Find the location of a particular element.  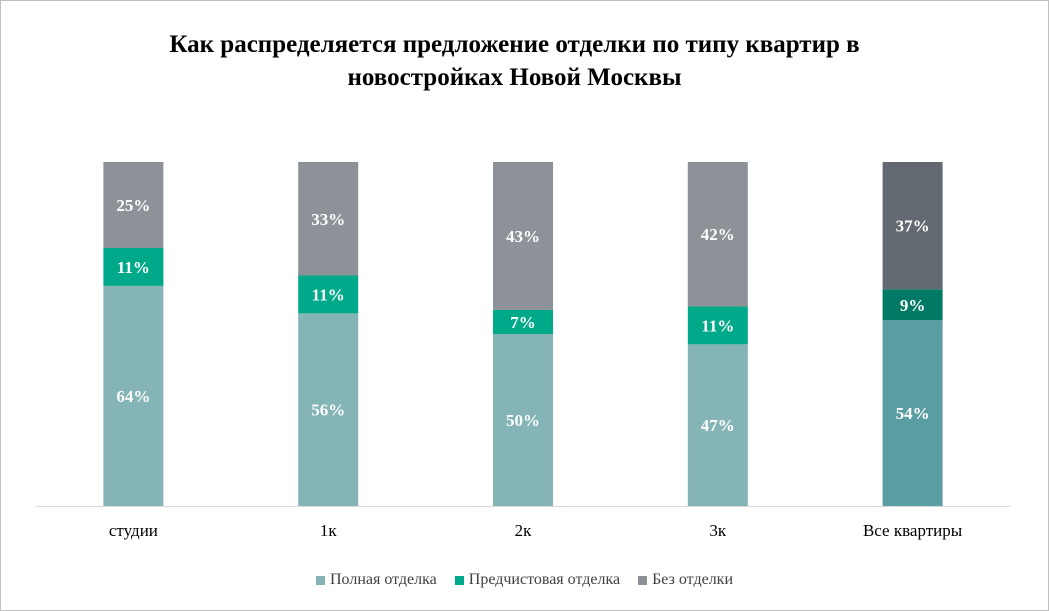

data-label-предчистовая-отделка-4: 9% is located at coordinates (913, 305).